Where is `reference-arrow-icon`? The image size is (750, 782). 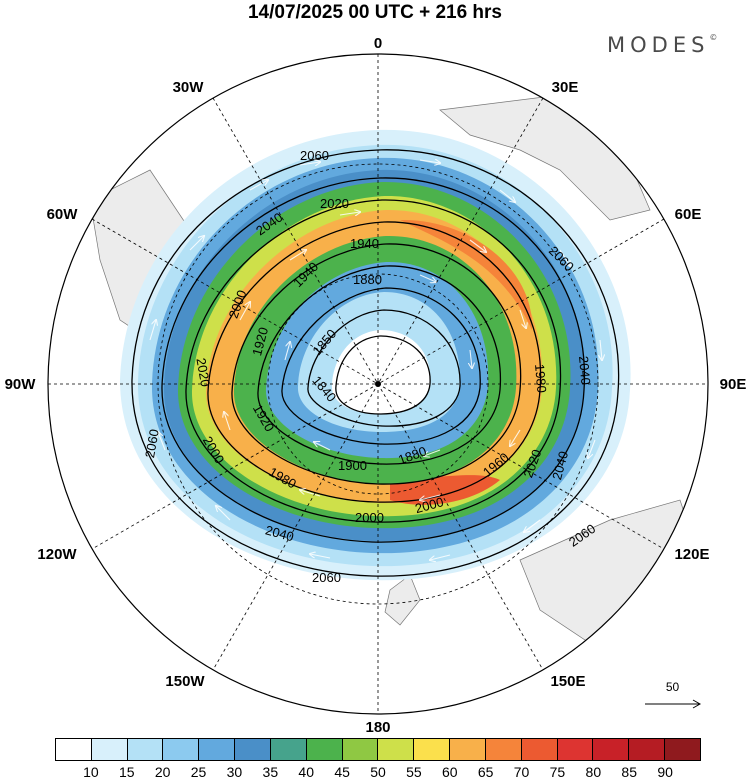
reference-arrow-icon is located at coordinates (673, 704).